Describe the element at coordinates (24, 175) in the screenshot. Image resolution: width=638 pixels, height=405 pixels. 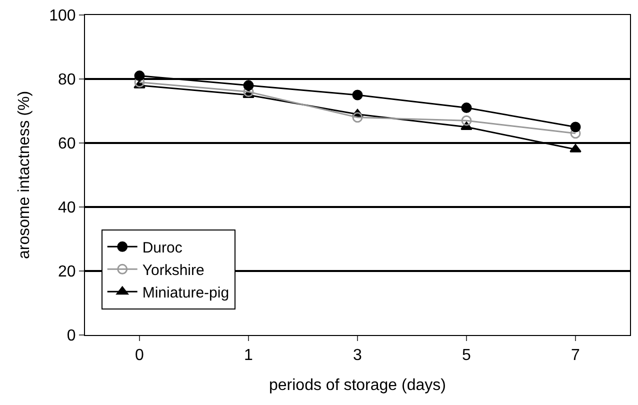
I see `y-axis-title: arosome intactness (%)` at that location.